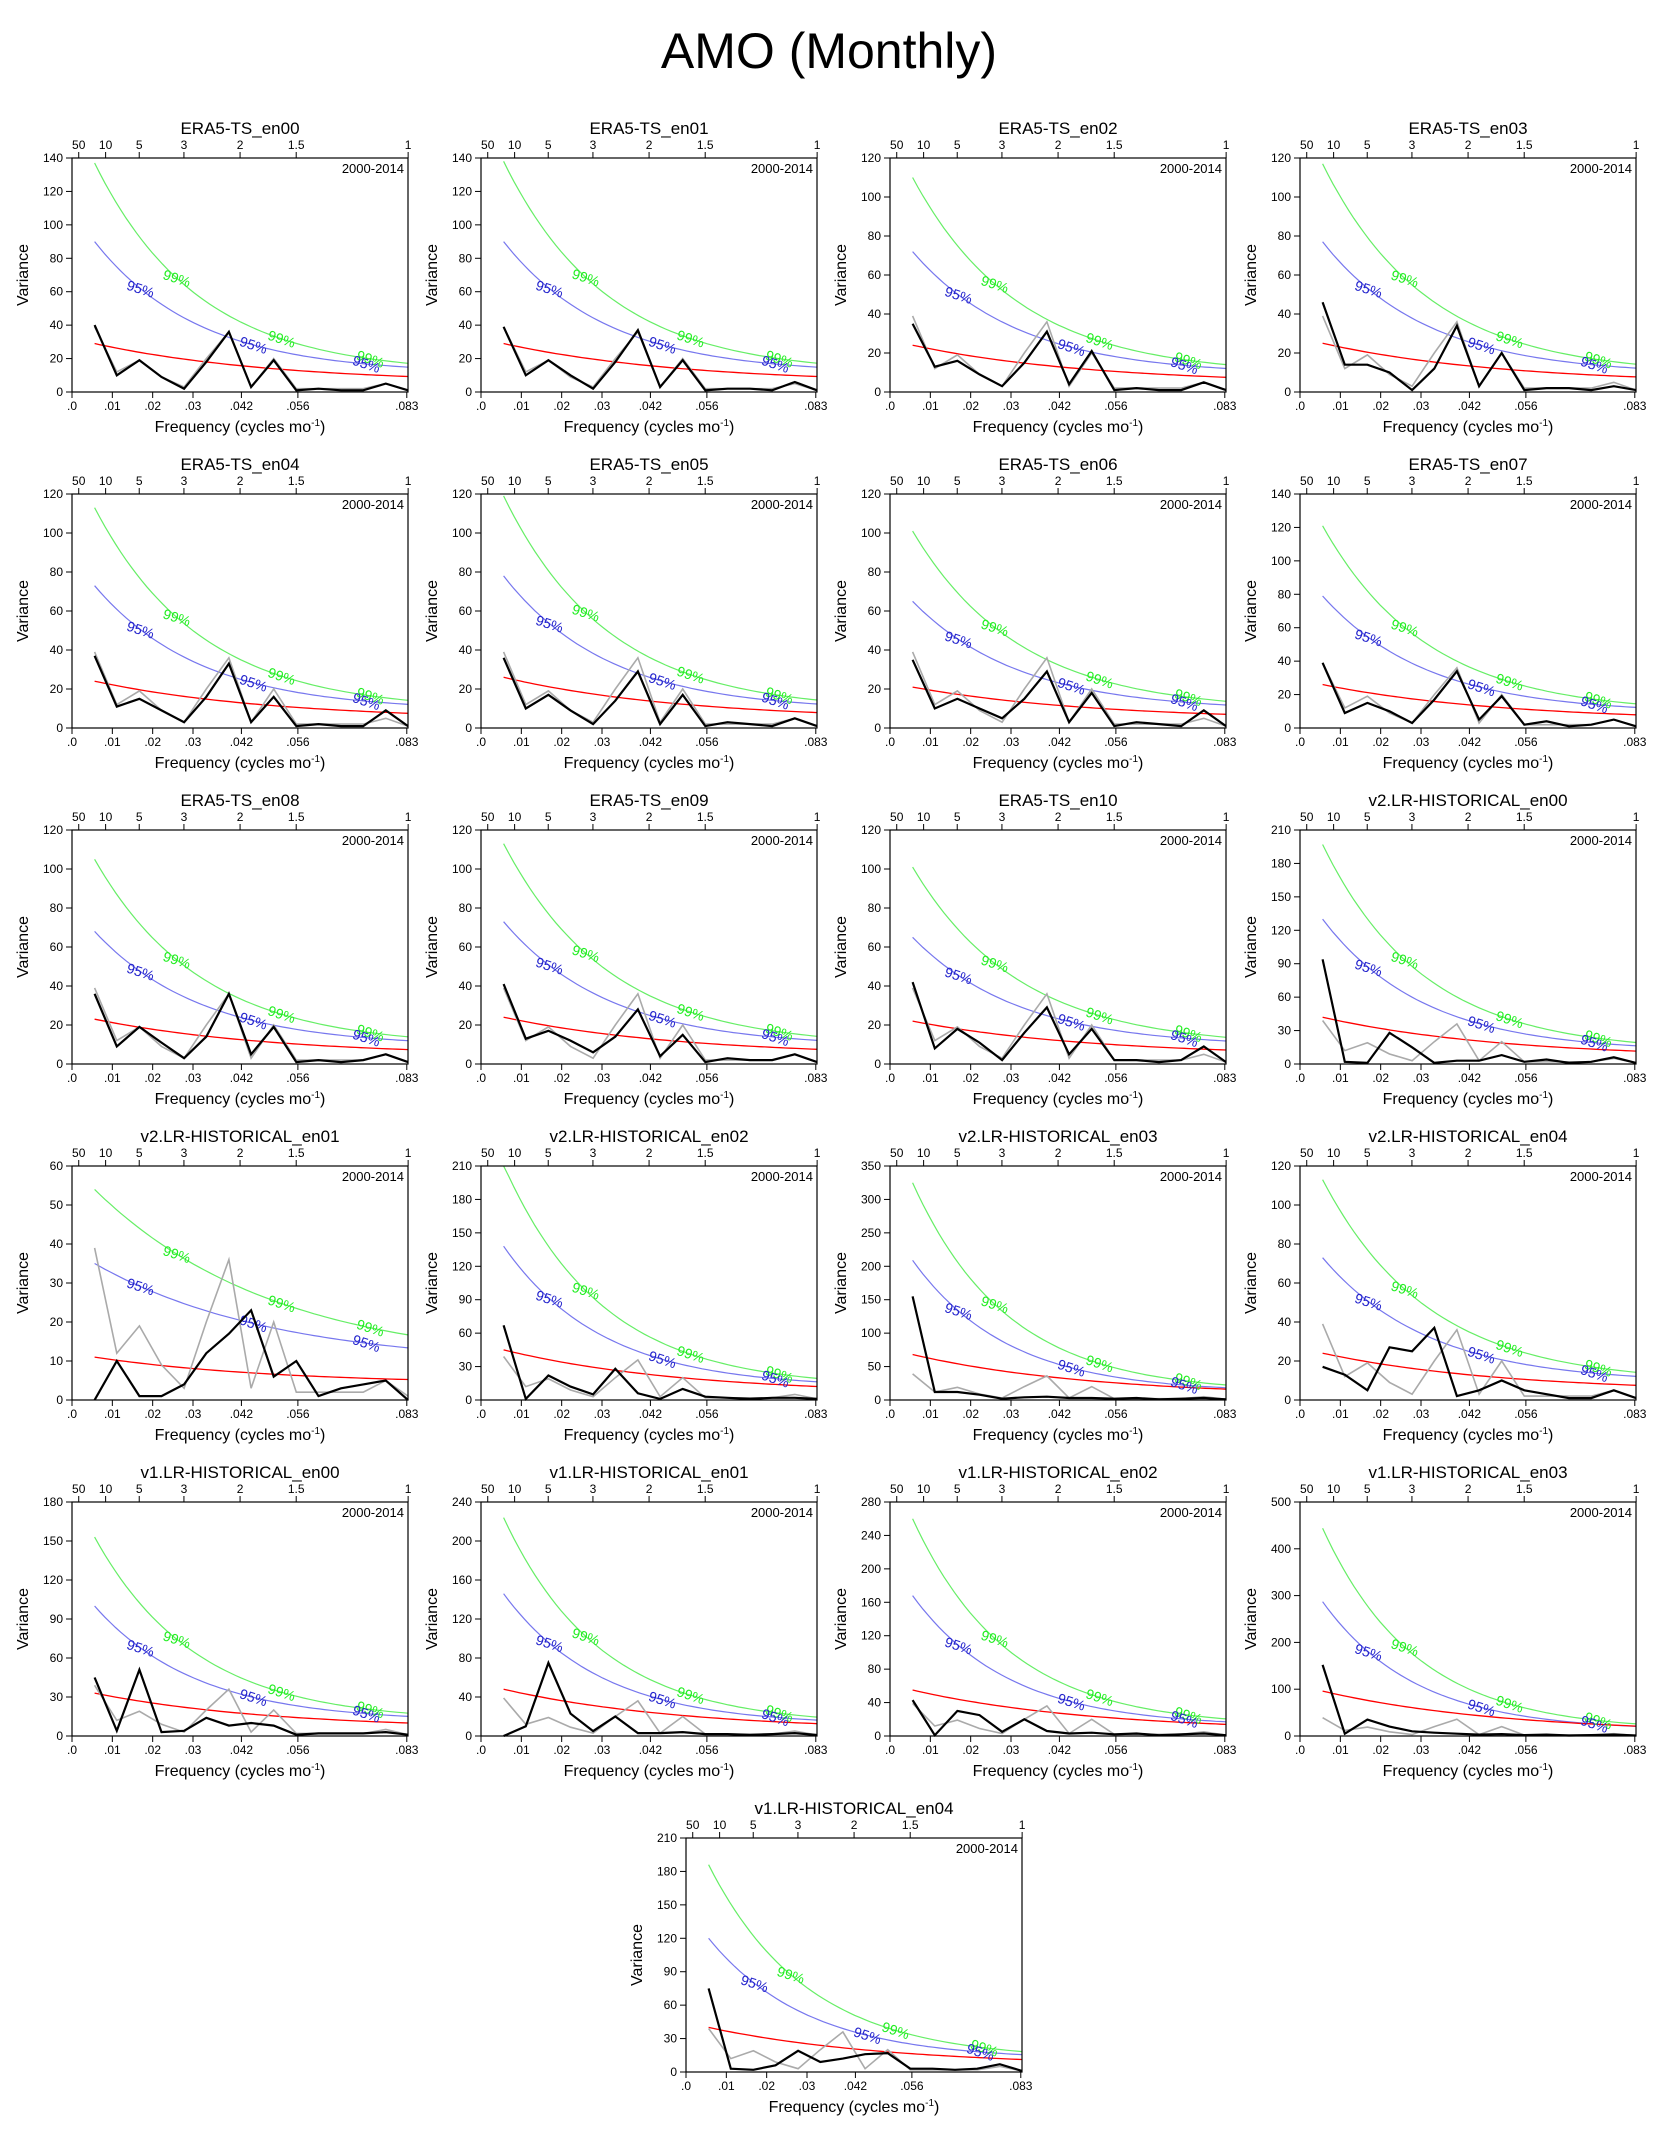  I want to click on top-tick-label: 2, so click(1468, 145).